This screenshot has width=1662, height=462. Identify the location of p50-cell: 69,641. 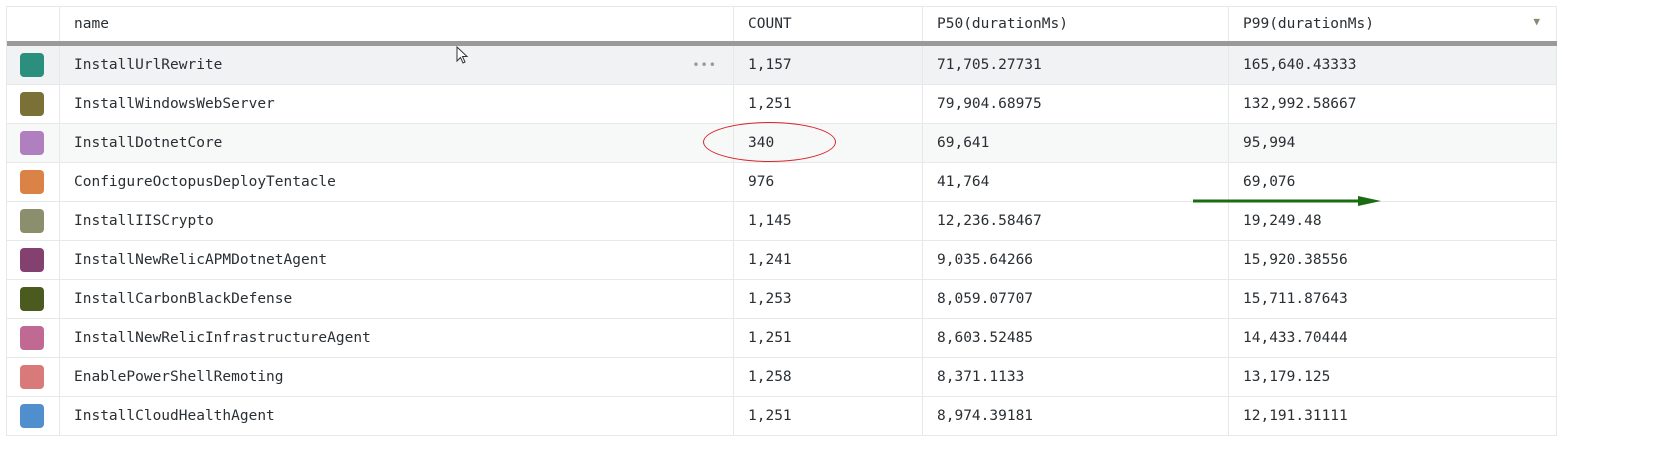
(1076, 143).